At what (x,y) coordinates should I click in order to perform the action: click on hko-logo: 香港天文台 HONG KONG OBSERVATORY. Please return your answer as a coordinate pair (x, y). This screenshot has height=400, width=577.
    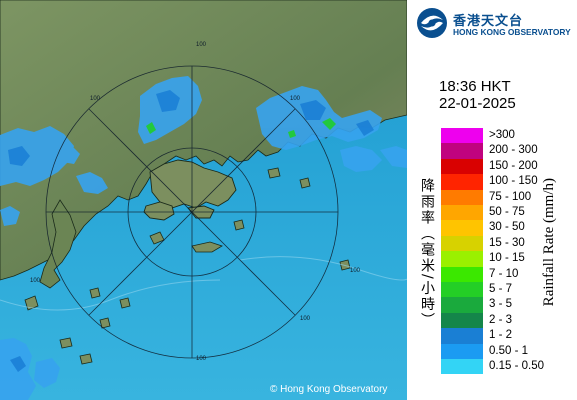
    Looking at the image, I should click on (495, 23).